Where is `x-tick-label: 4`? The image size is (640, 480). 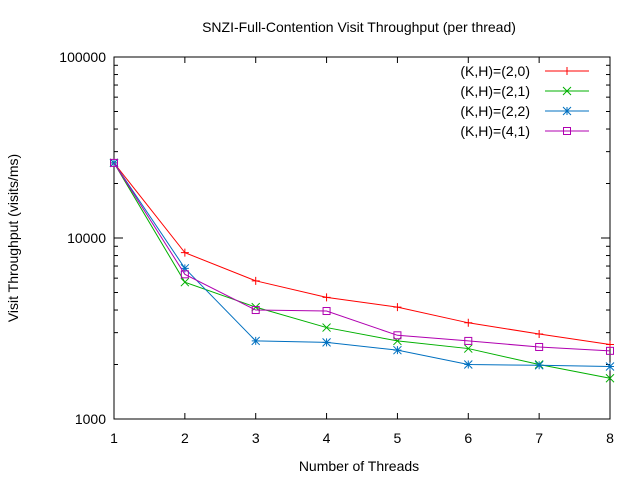
x-tick-label: 4 is located at coordinates (327, 438).